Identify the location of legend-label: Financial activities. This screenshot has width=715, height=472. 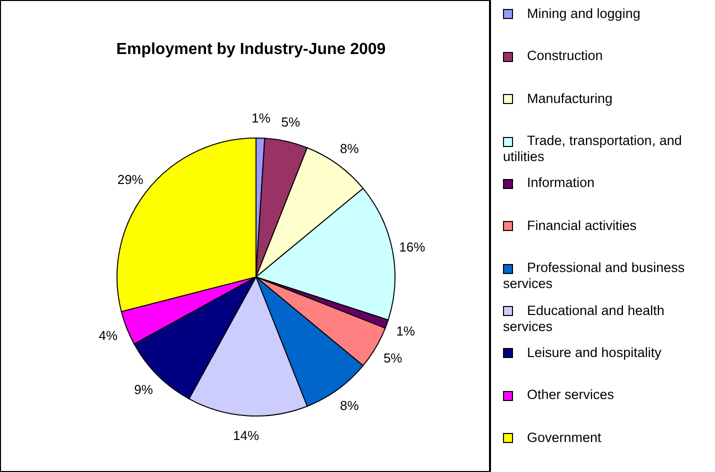
(582, 226).